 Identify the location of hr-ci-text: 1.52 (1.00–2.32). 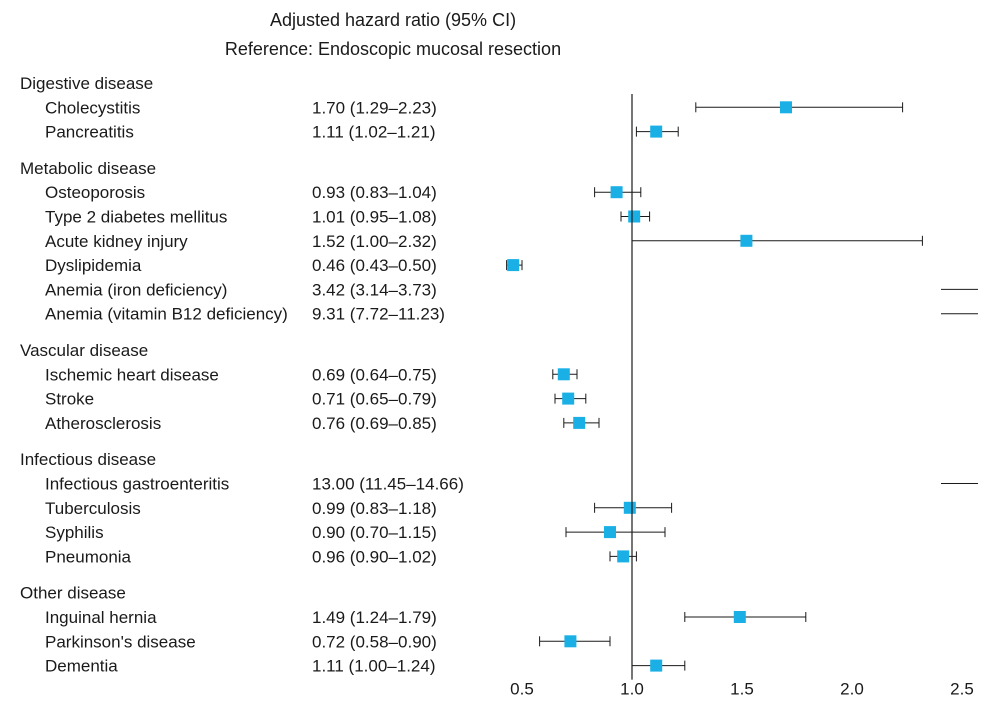
(374, 241).